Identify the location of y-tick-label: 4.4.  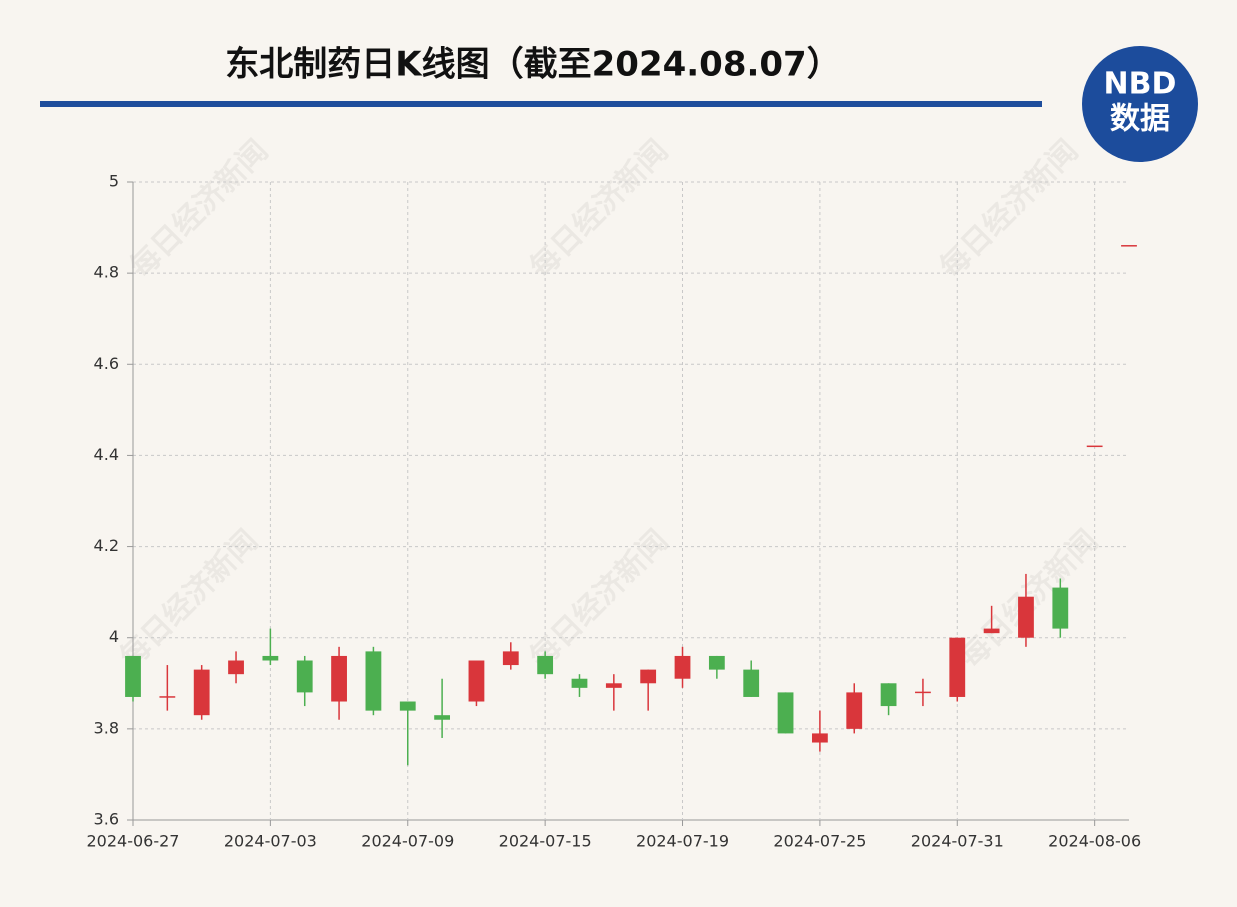
(106, 454).